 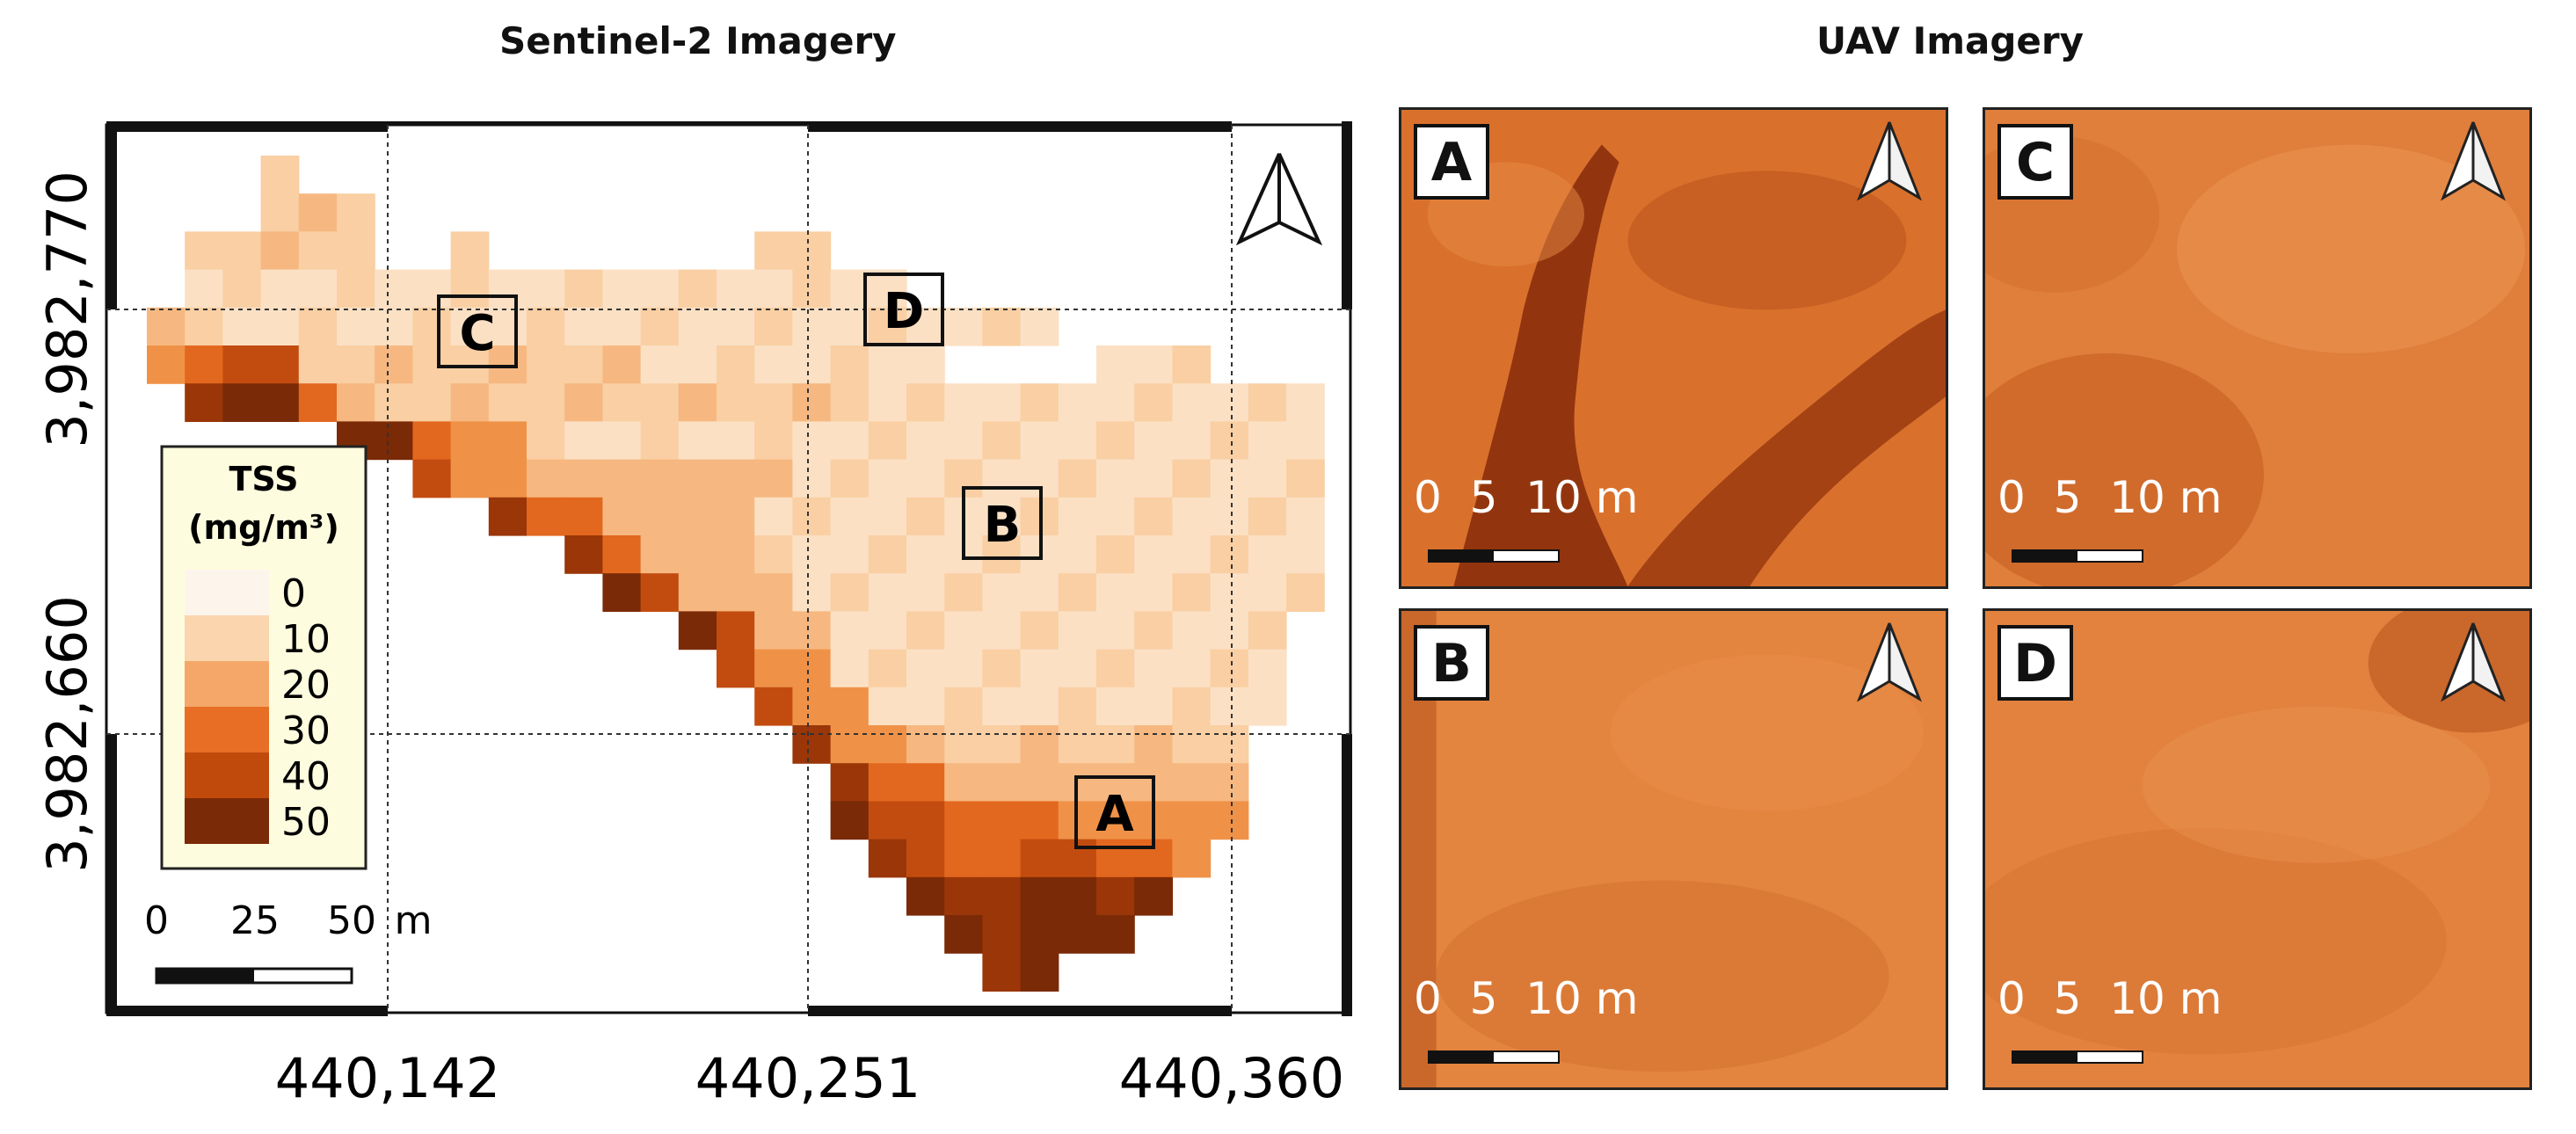 What do you see at coordinates (351, 921) in the screenshot?
I see `svg-text: 50` at bounding box center [351, 921].